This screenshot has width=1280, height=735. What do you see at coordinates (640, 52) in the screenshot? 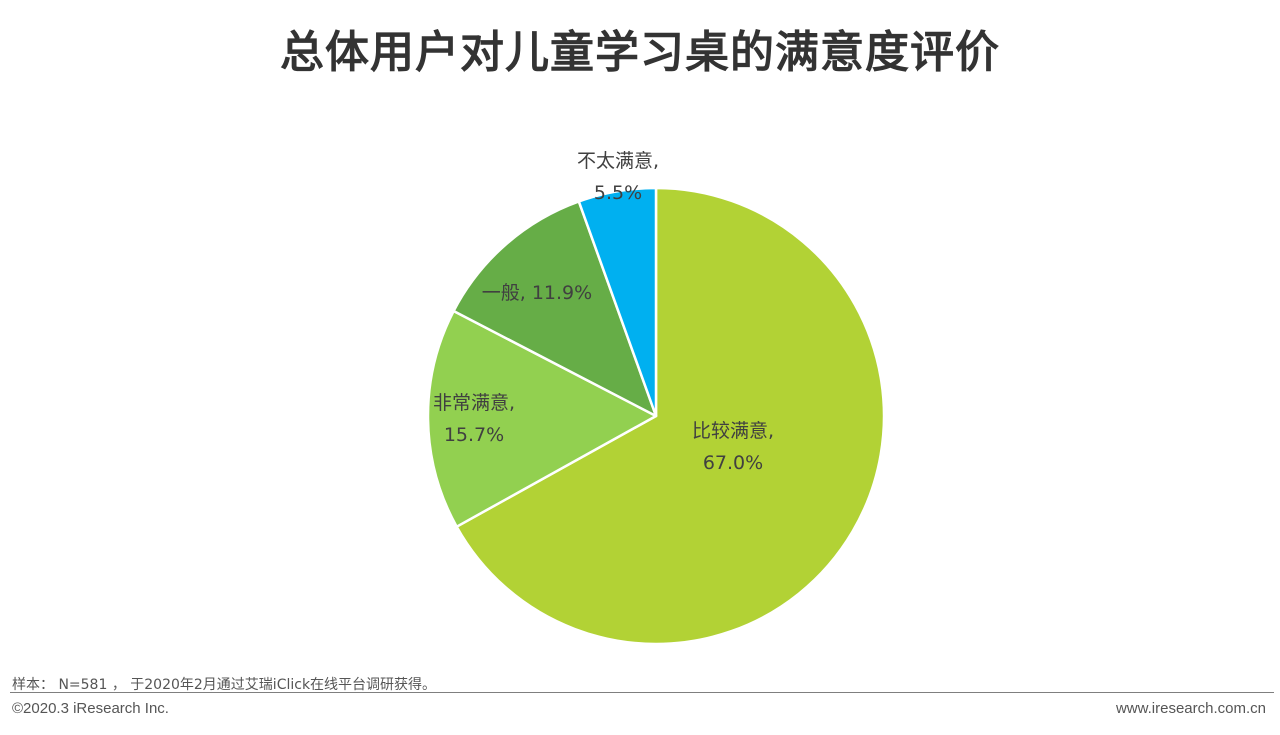
I see `chart-title: 总体用户对儿童学习桌的满意度评价` at bounding box center [640, 52].